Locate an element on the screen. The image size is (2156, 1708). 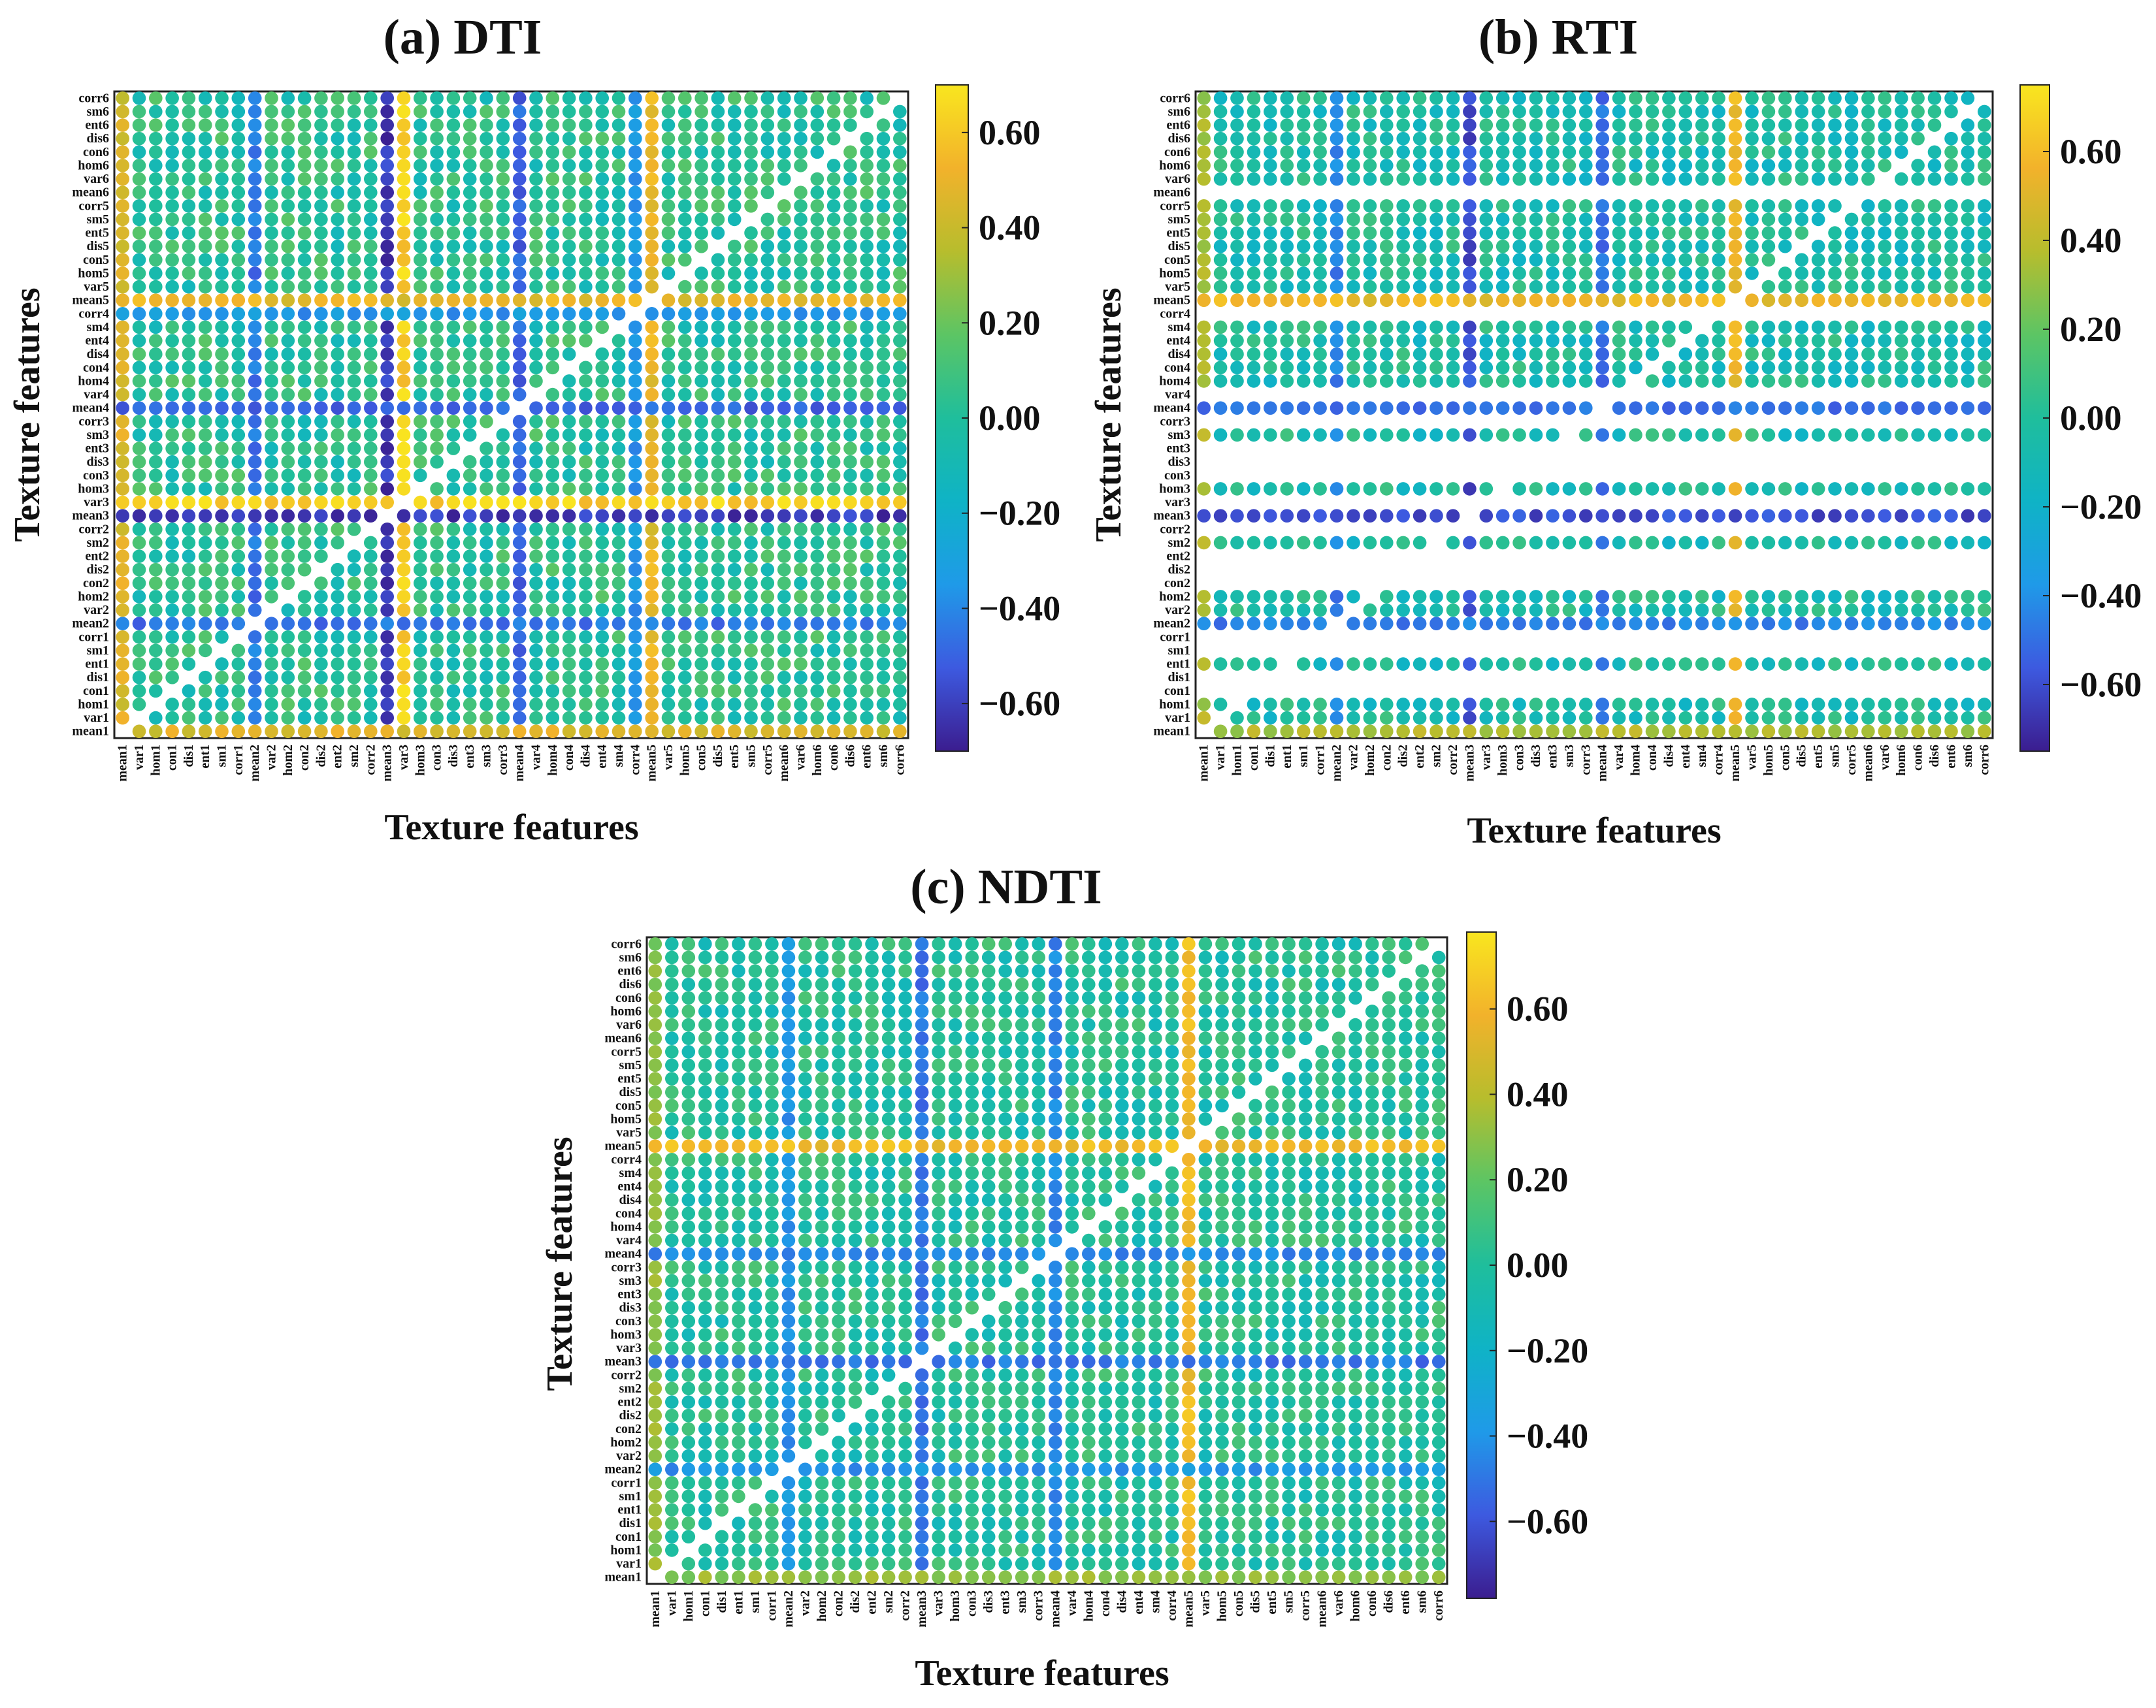
cell-dis5-var3 is located at coordinates (404, 246).